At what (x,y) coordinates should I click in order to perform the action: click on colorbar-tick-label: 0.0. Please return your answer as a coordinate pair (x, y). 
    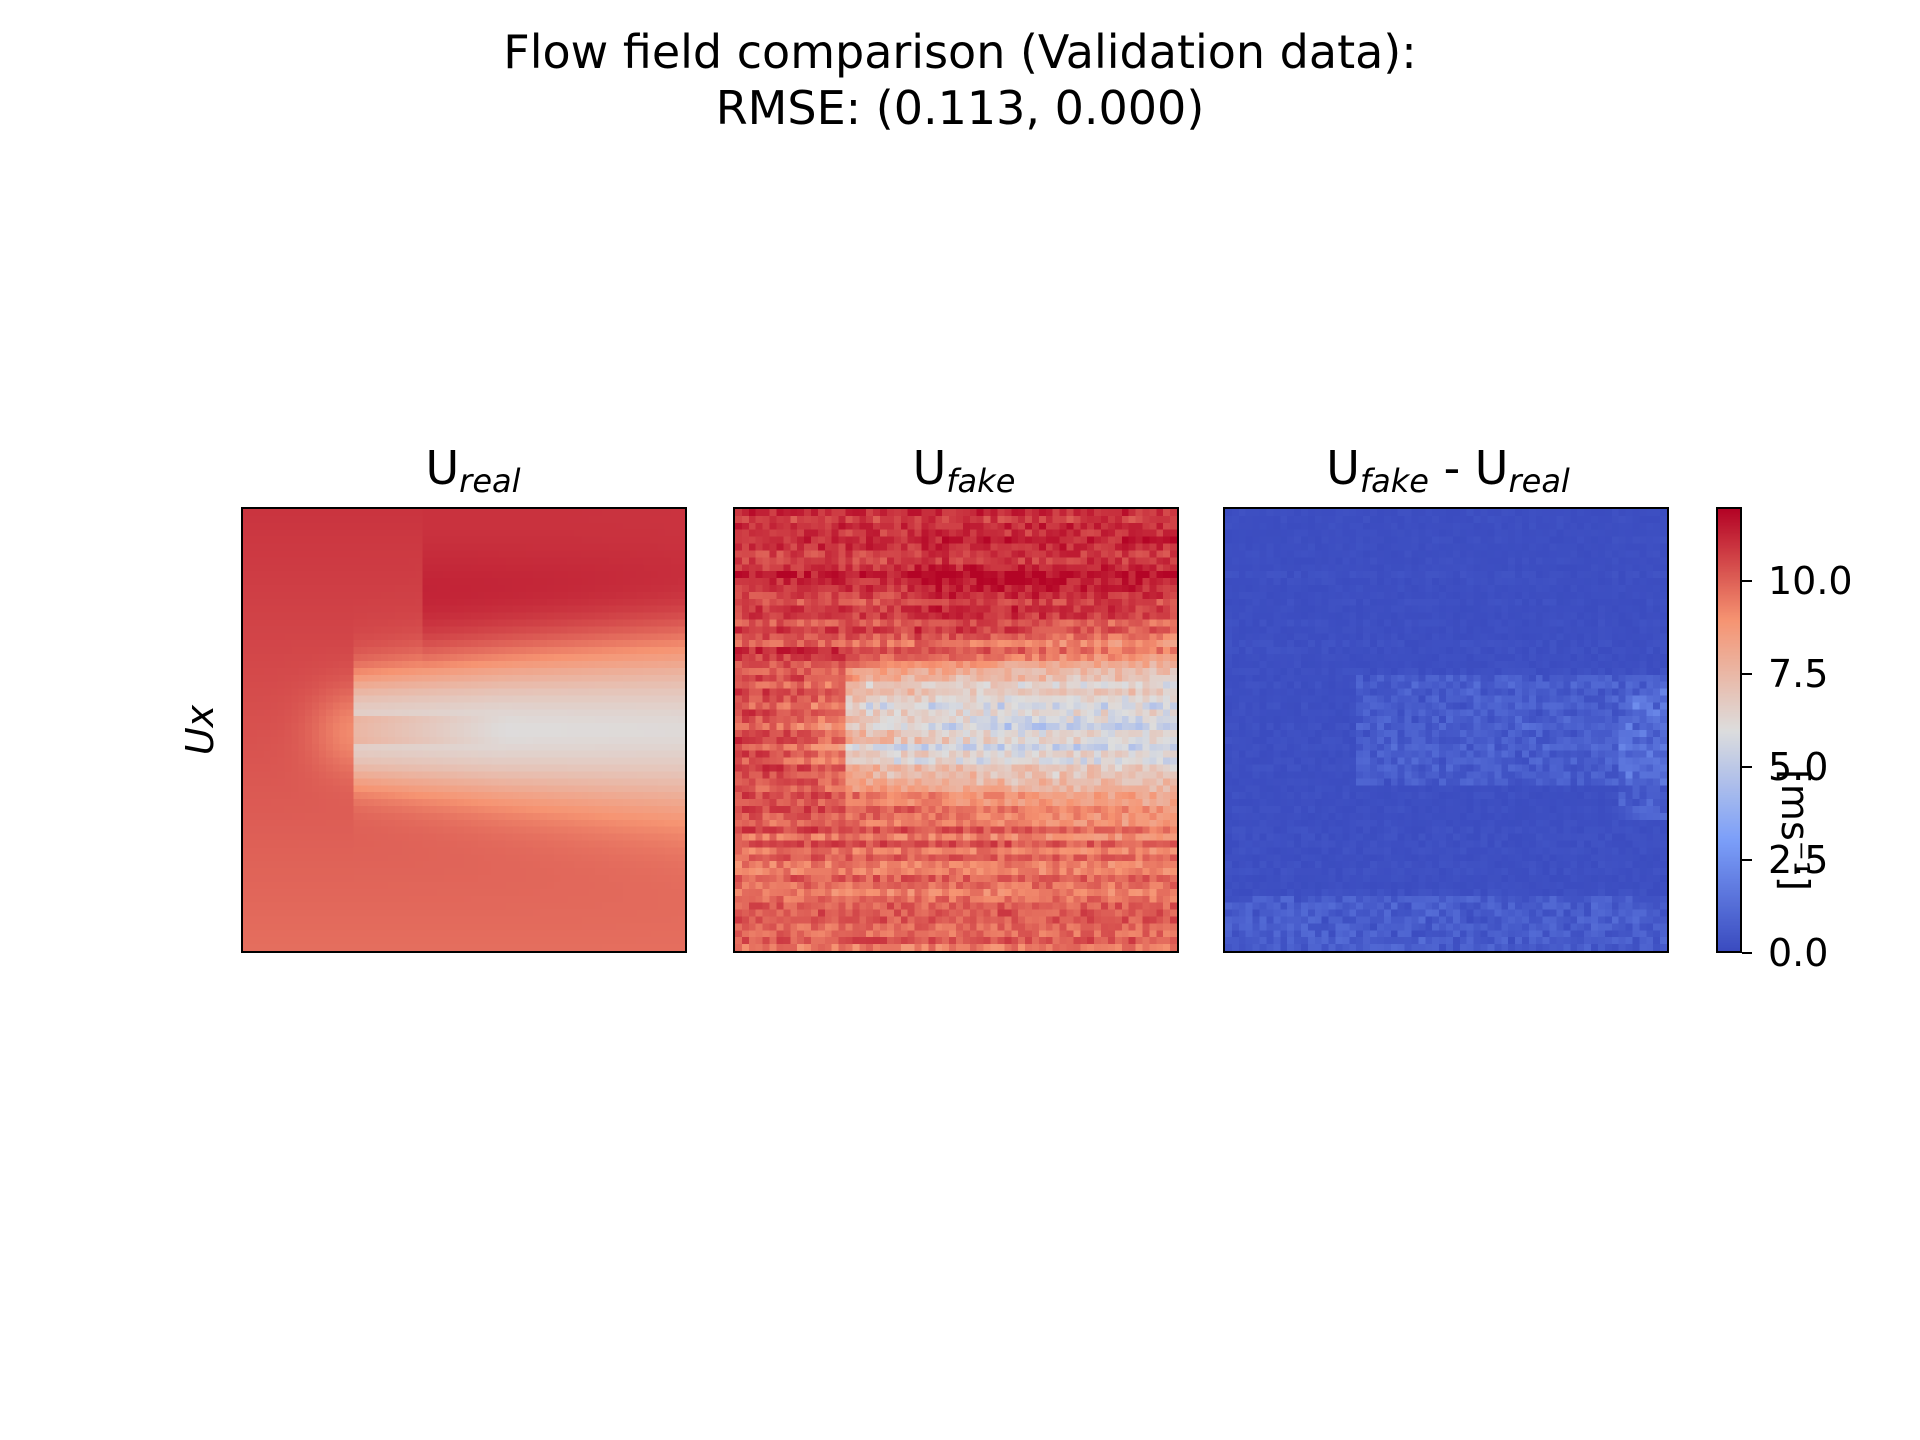
    Looking at the image, I should click on (1798, 953).